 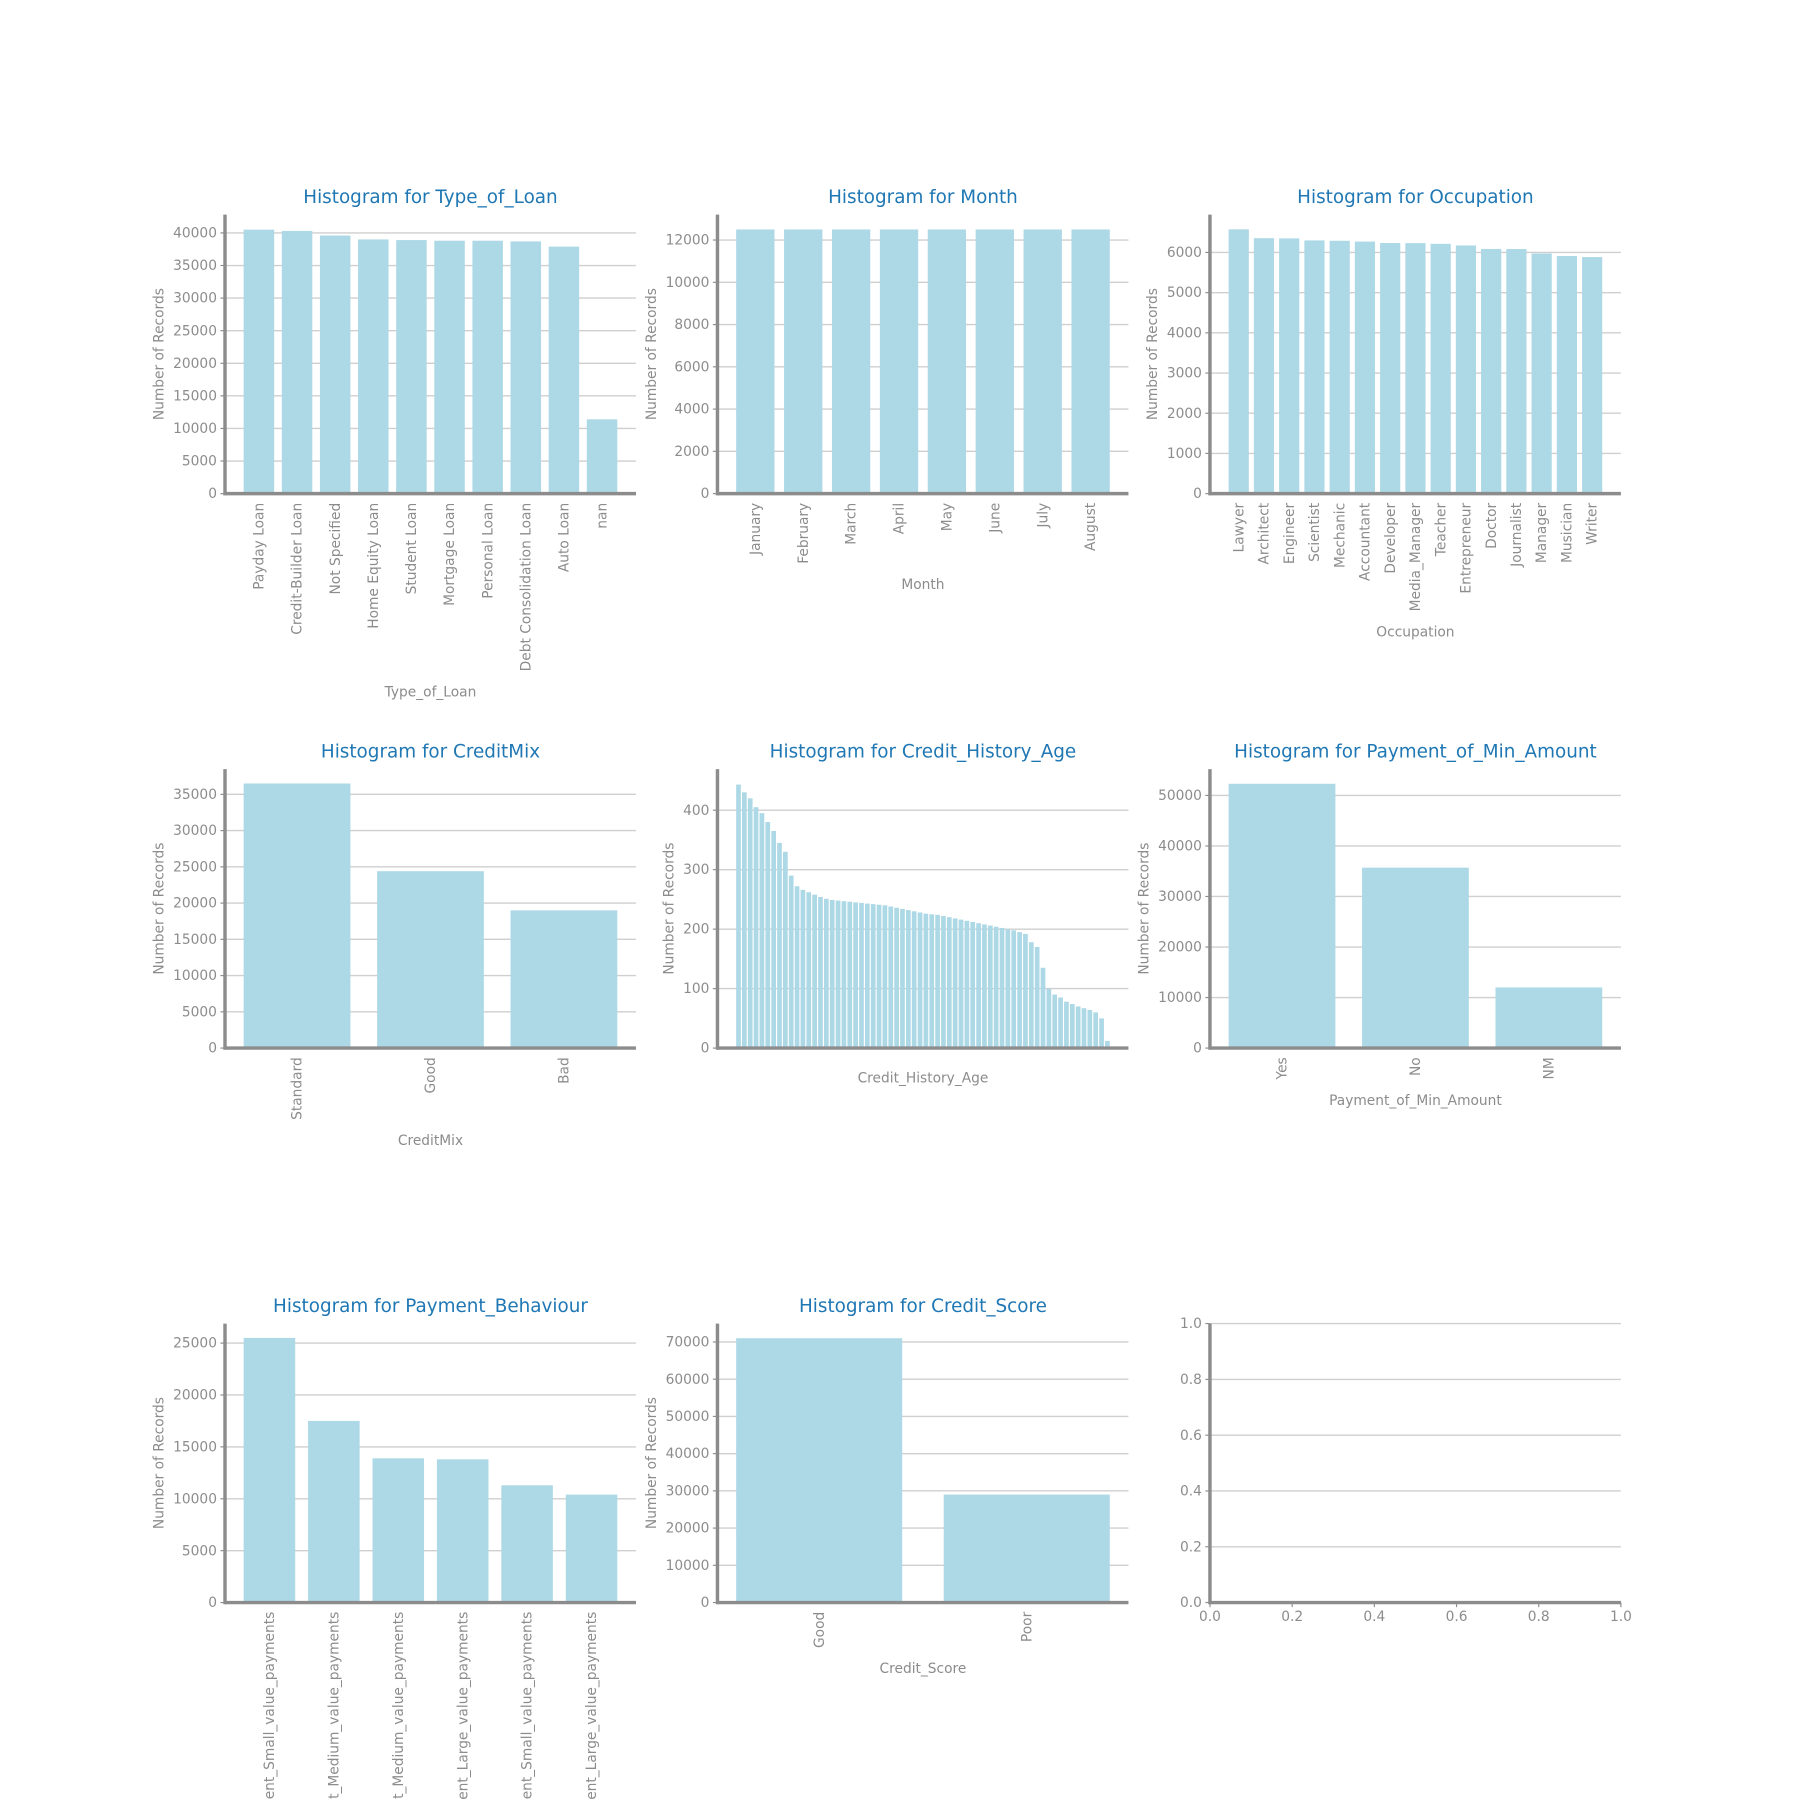 What do you see at coordinates (1091, 526) in the screenshot?
I see `x-tick-label: August` at bounding box center [1091, 526].